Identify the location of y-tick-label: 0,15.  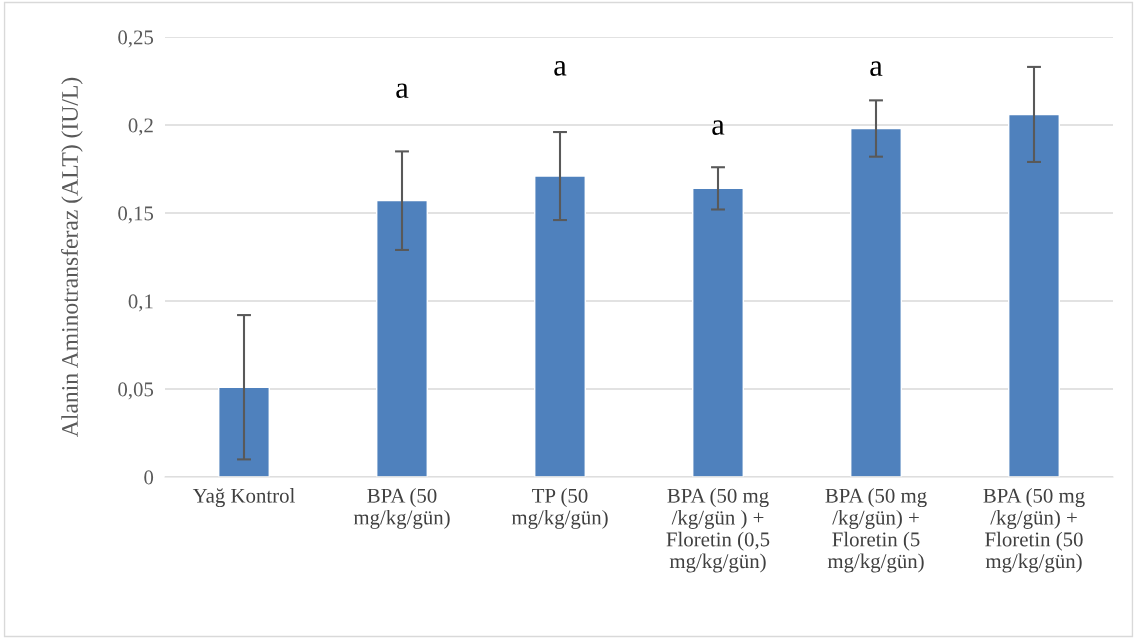
(136, 215).